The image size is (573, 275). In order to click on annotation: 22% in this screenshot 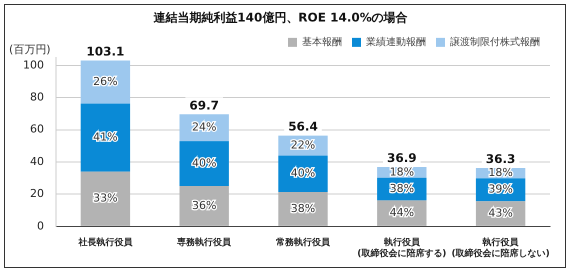, I will do `click(303, 145)`.